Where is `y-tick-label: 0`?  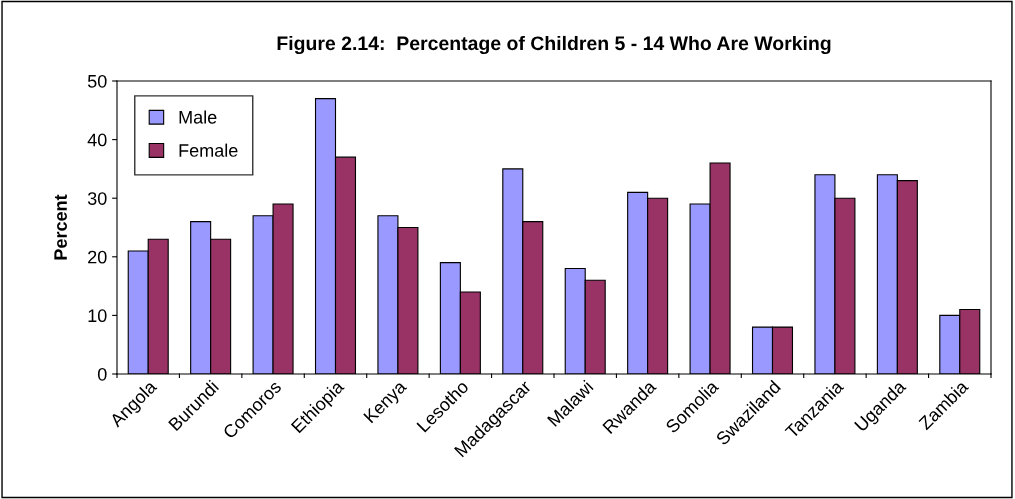
y-tick-label: 0 is located at coordinates (102, 374).